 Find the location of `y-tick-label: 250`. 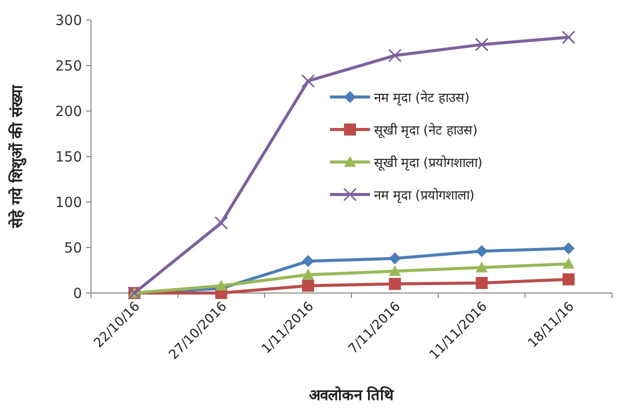

y-tick-label: 250 is located at coordinates (68, 66).